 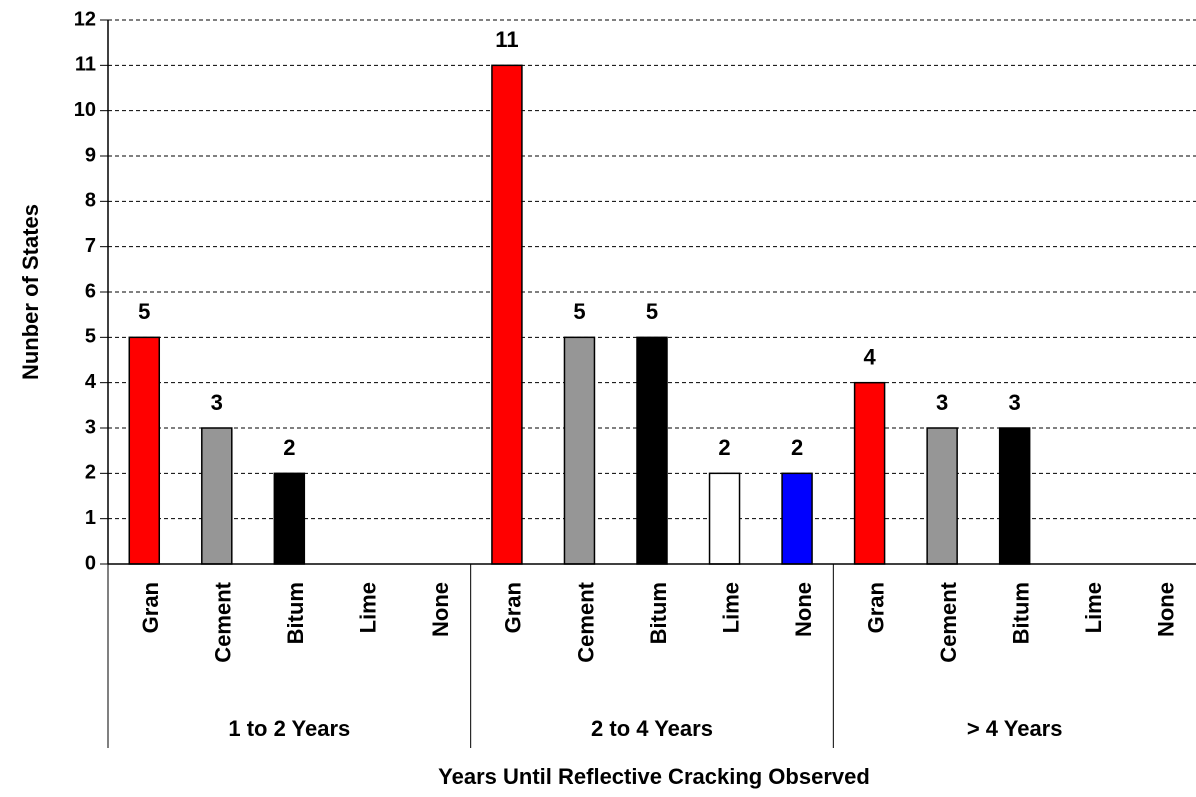 What do you see at coordinates (90, 246) in the screenshot?
I see `y-tick-label: 7` at bounding box center [90, 246].